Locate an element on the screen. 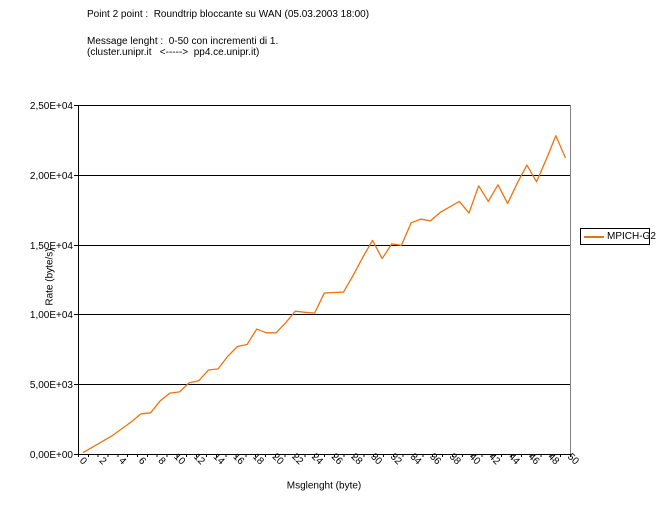 This screenshot has height=513, width=658. x-tick-label: 28 is located at coordinates (357, 459).